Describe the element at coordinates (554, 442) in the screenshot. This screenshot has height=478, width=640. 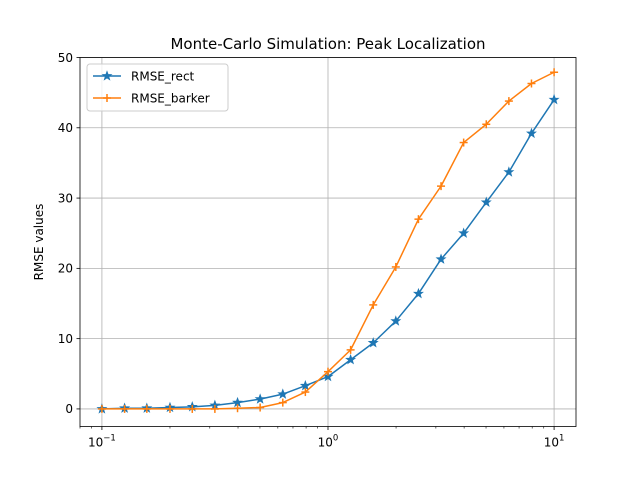
I see `x-tick-label: 10¹` at that location.